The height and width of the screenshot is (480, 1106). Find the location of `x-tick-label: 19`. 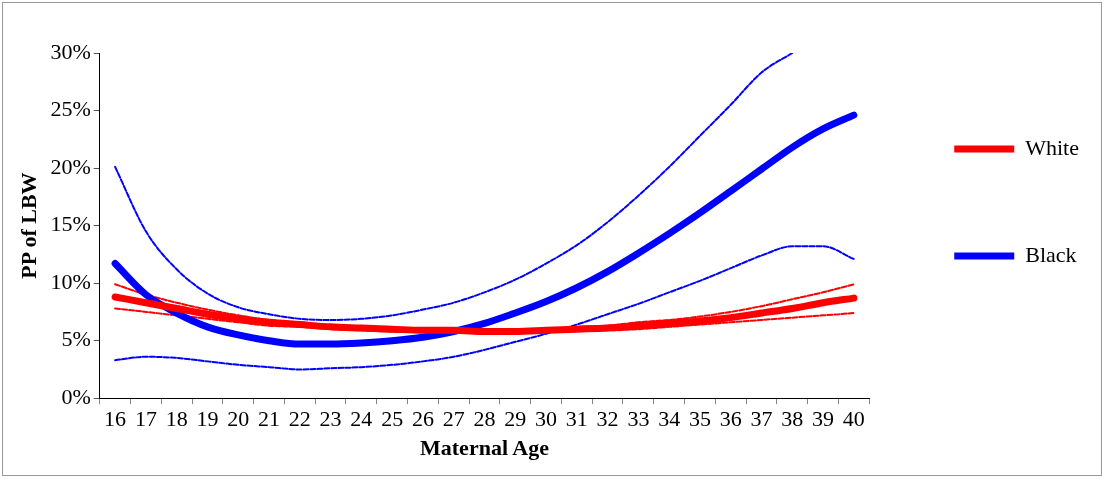

x-tick-label: 19 is located at coordinates (207, 419).